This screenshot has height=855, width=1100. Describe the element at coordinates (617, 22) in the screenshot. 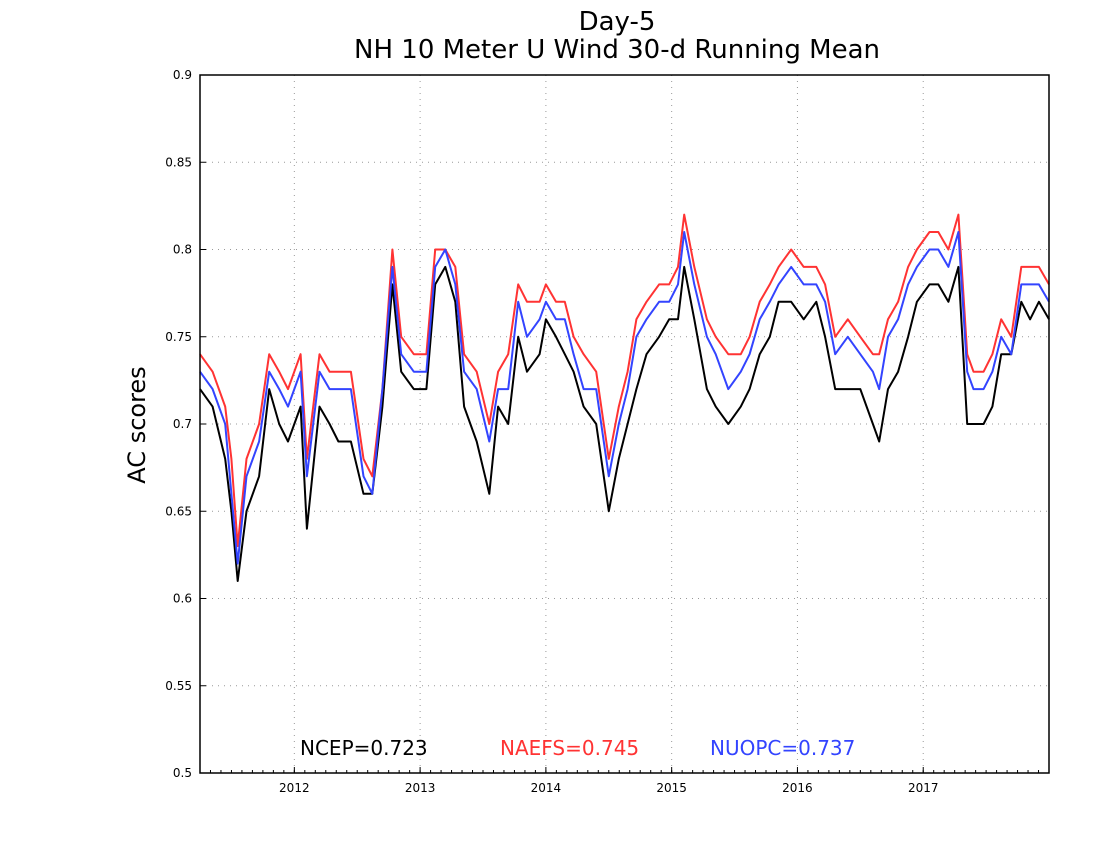

I see `chart-title-line-1: Day-5` at that location.